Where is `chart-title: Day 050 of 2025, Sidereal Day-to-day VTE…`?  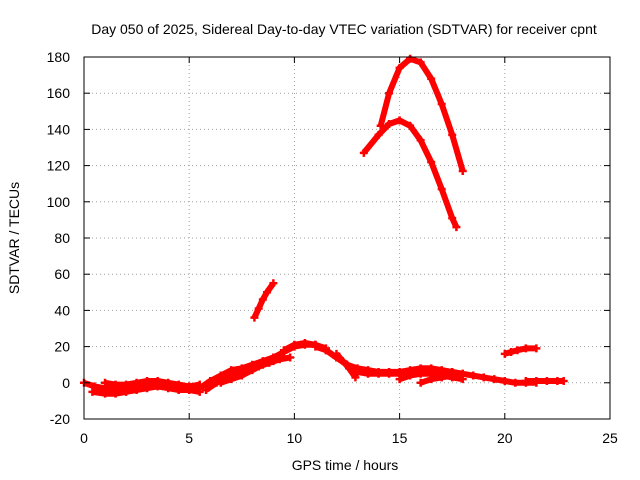 chart-title: Day 050 of 2025, Sidereal Day-to-day VTE… is located at coordinates (344, 29).